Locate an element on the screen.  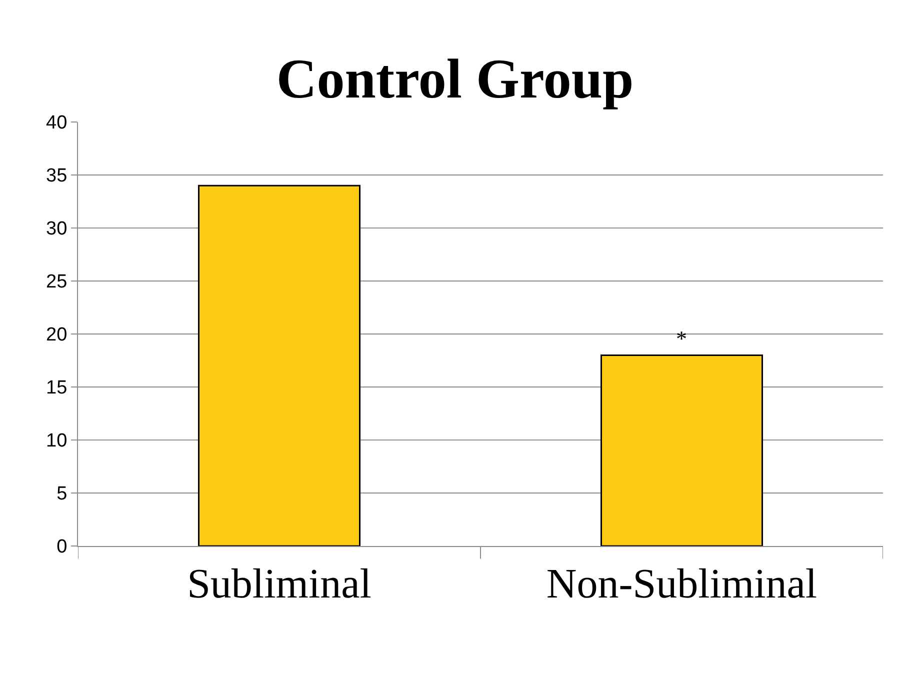
x-tick-label: Subliminal is located at coordinates (279, 584).